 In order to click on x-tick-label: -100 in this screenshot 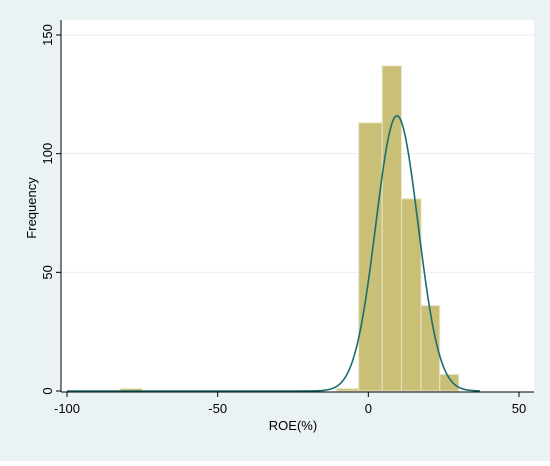, I will do `click(67, 408)`.